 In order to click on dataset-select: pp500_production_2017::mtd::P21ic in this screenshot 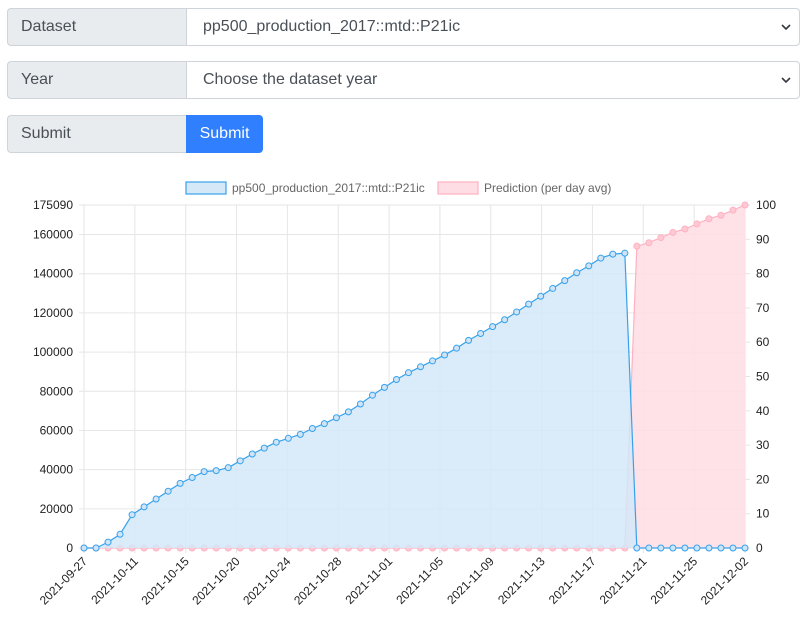, I will do `click(493, 27)`.